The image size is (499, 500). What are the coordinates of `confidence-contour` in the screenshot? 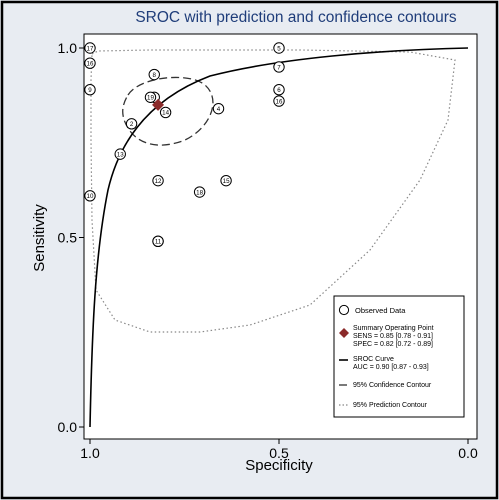 It's located at (168, 111).